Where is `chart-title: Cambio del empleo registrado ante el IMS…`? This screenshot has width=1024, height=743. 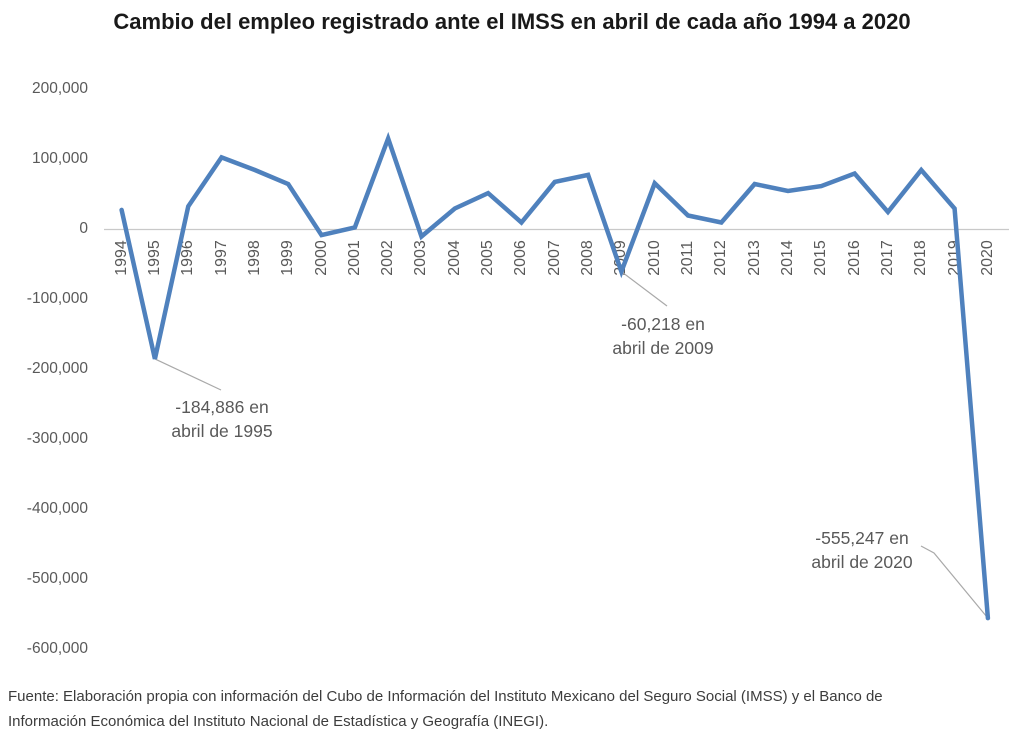
chart-title: Cambio del empleo registrado ante el IMS… is located at coordinates (512, 21).